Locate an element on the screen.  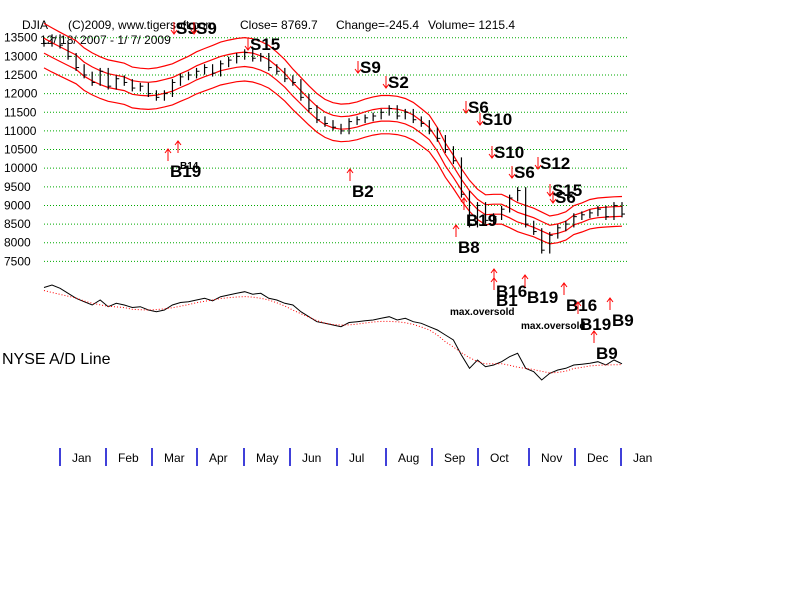
month-label: Oct is located at coordinates (499, 458).